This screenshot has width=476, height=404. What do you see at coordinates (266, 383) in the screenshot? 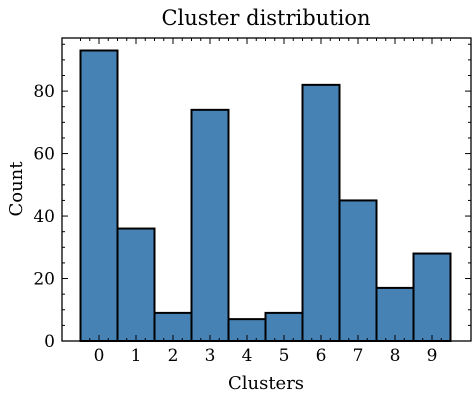
I see `x-axis-label: Clusters` at bounding box center [266, 383].